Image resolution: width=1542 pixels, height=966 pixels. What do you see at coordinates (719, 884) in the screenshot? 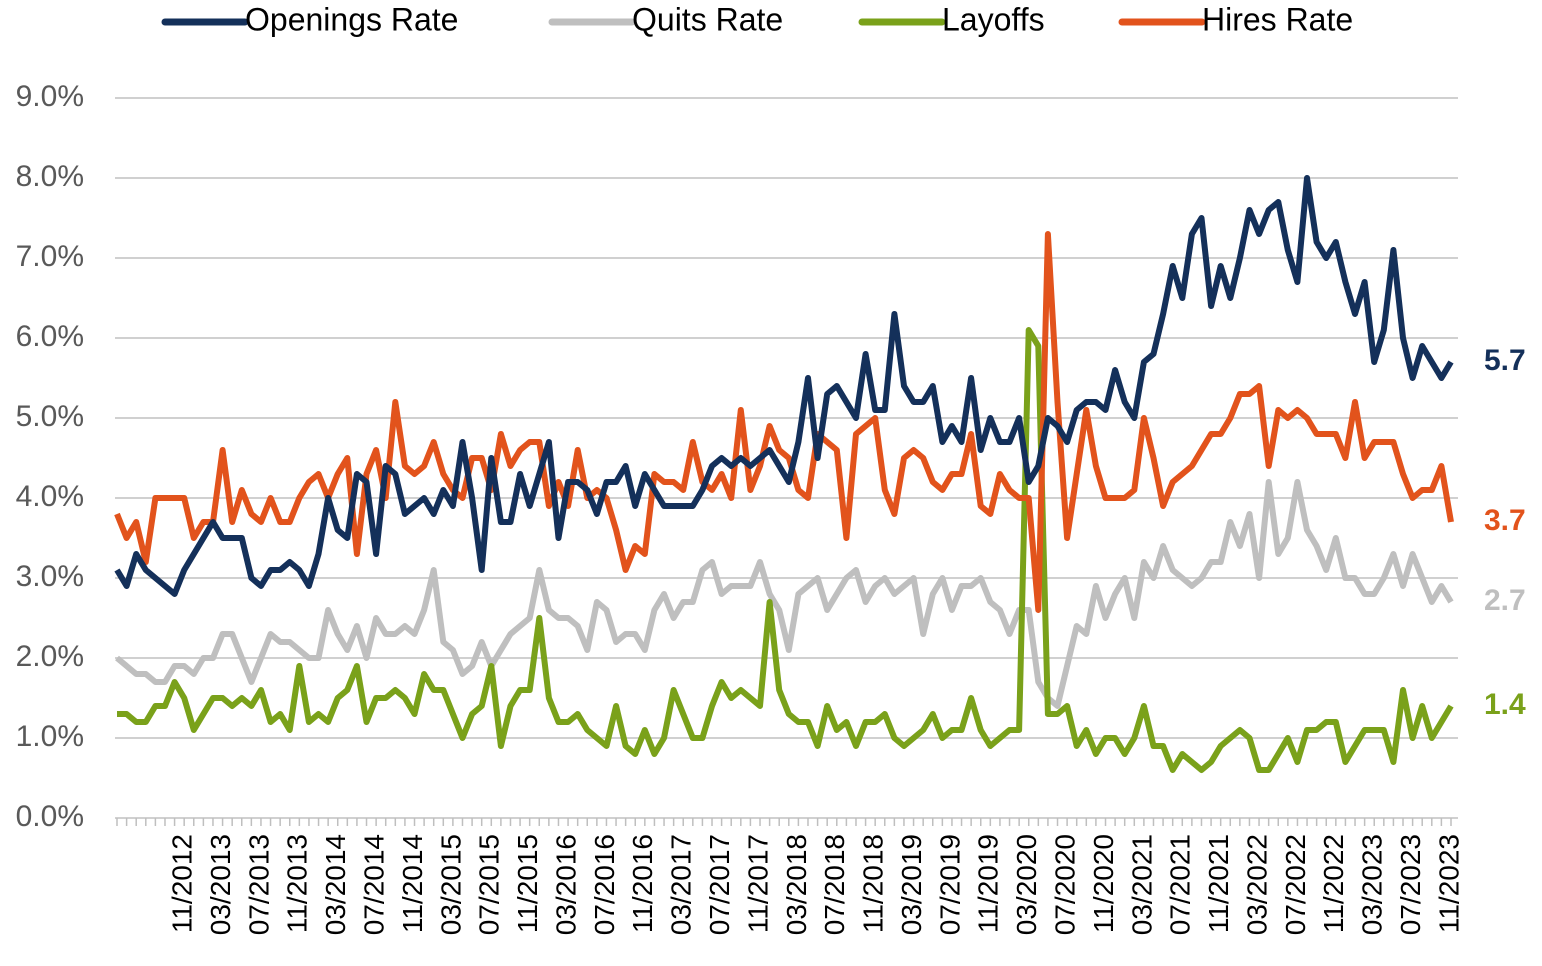
I see `x-tick-label: 07/2017` at bounding box center [719, 884].